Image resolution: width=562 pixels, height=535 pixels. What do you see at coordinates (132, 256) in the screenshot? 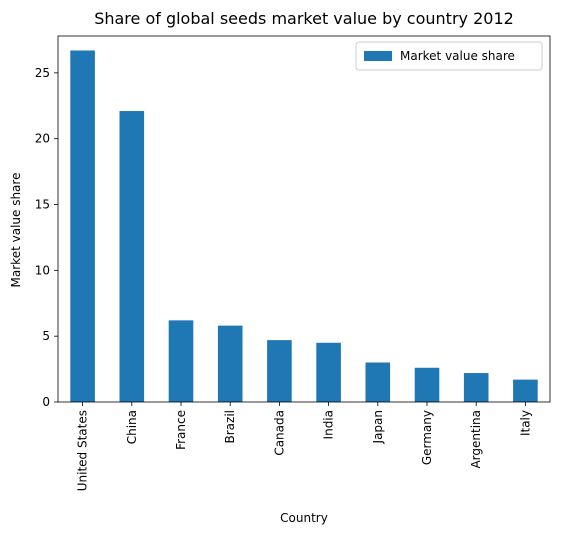
I see `bar-china` at bounding box center [132, 256].